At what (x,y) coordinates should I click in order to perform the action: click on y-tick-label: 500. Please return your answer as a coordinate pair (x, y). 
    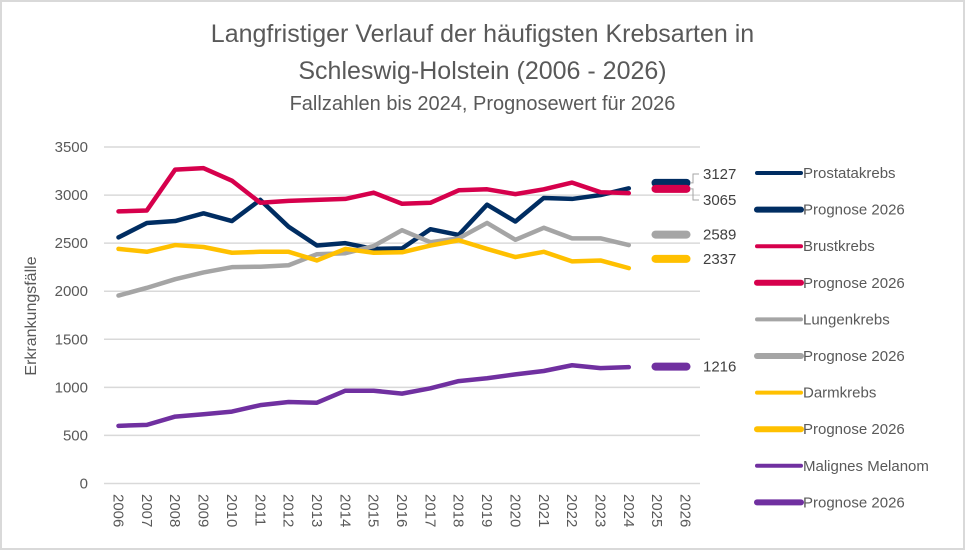
    Looking at the image, I should click on (75, 435).